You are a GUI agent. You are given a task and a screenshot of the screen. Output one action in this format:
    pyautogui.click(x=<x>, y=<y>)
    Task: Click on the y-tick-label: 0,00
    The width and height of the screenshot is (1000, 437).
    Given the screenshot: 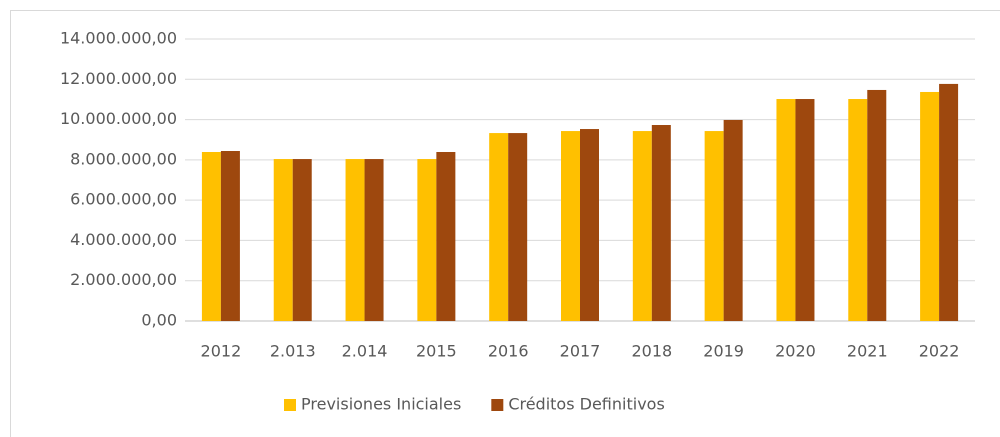 What is the action you would take?
    pyautogui.click(x=159, y=320)
    